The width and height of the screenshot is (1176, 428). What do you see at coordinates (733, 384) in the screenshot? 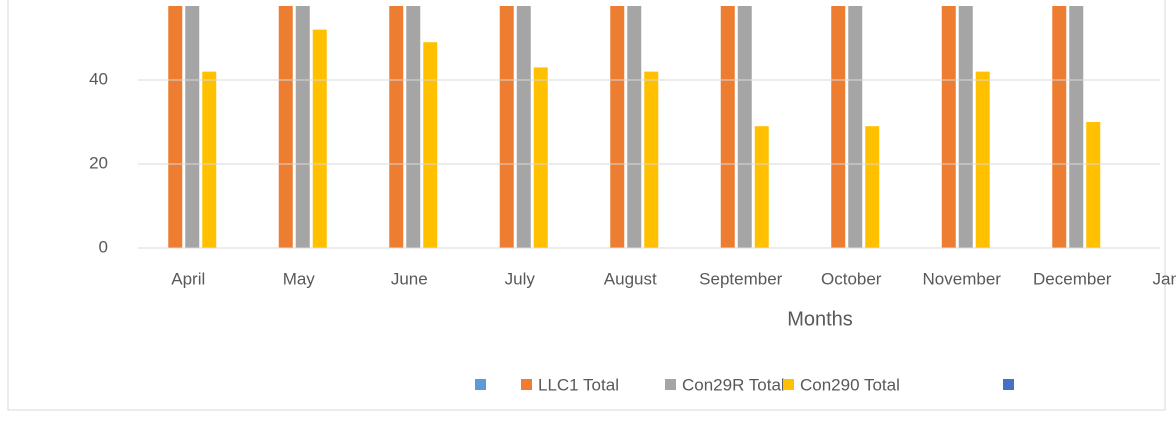
I see `legend-label: Con29R Total` at bounding box center [733, 384].